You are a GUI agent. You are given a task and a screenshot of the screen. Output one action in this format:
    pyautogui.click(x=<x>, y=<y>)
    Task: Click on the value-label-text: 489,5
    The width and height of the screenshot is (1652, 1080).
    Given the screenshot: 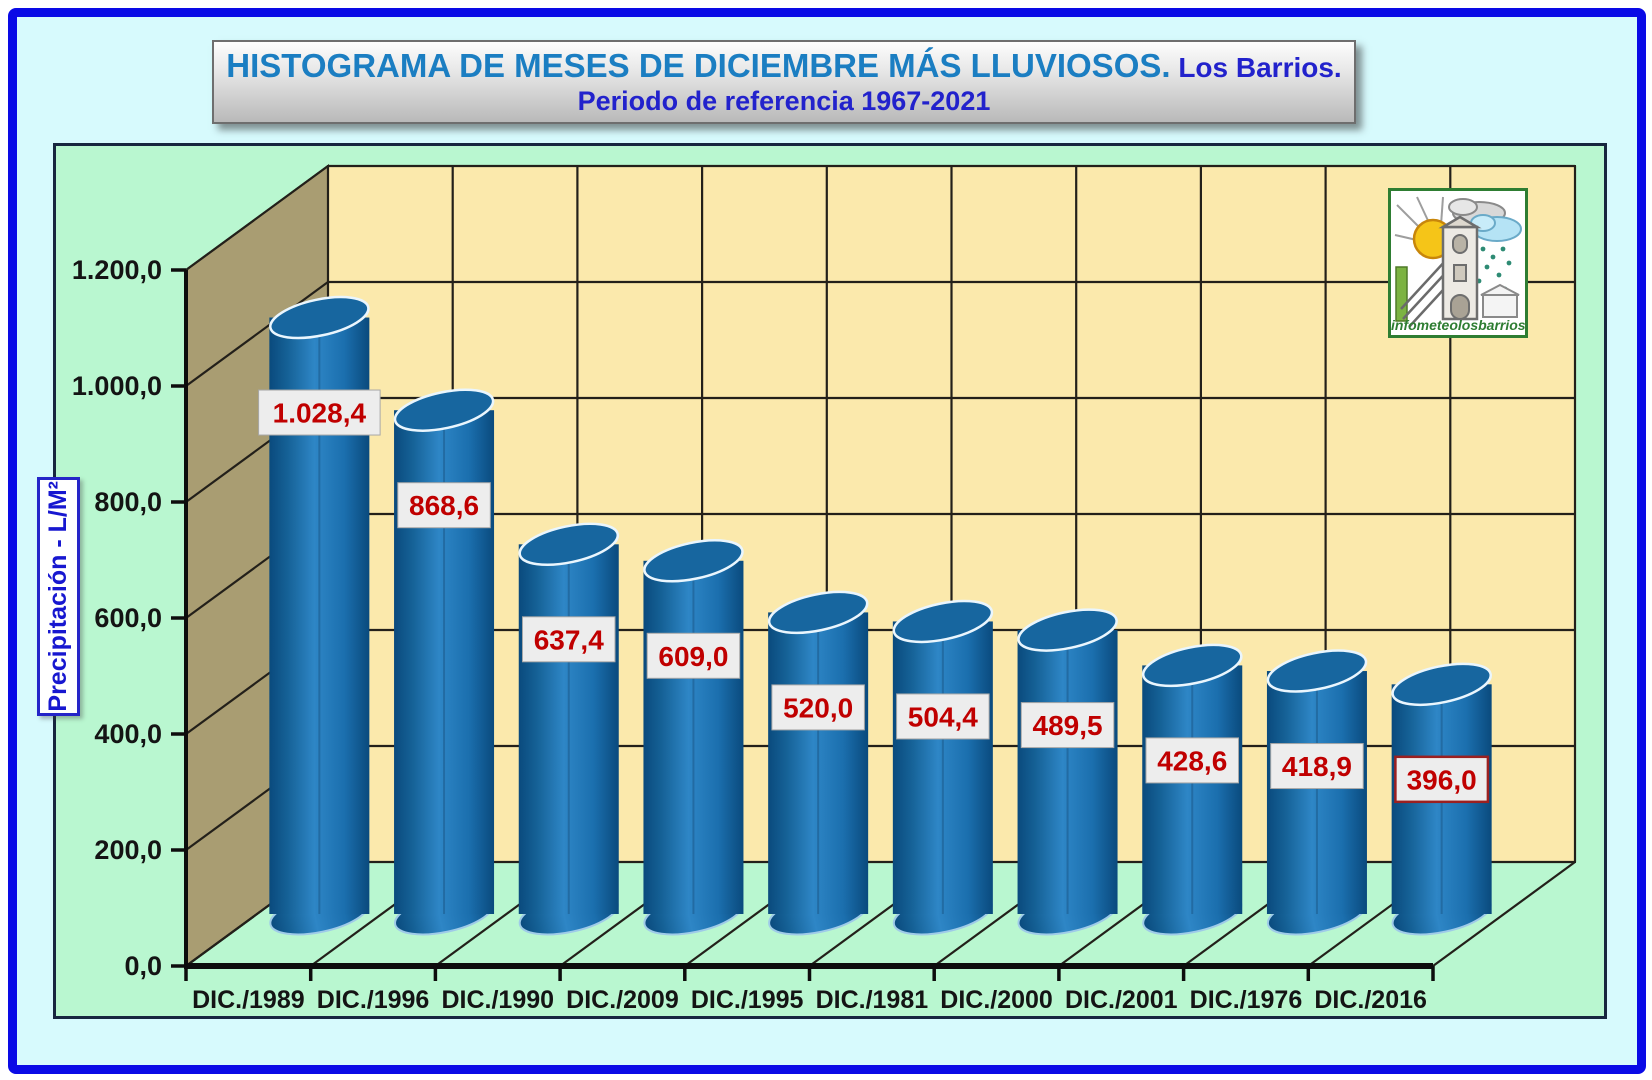 What is the action you would take?
    pyautogui.click(x=1068, y=725)
    